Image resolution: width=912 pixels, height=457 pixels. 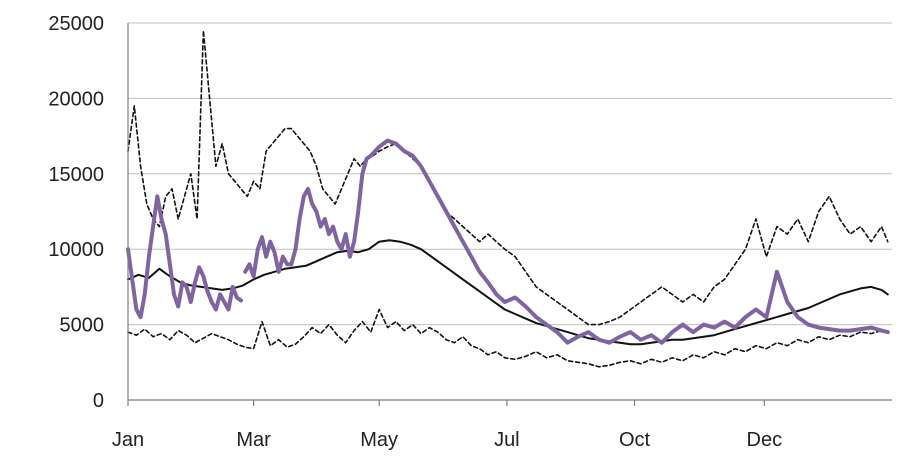 What do you see at coordinates (635, 440) in the screenshot?
I see `x-tick-label: Oct` at bounding box center [635, 440].